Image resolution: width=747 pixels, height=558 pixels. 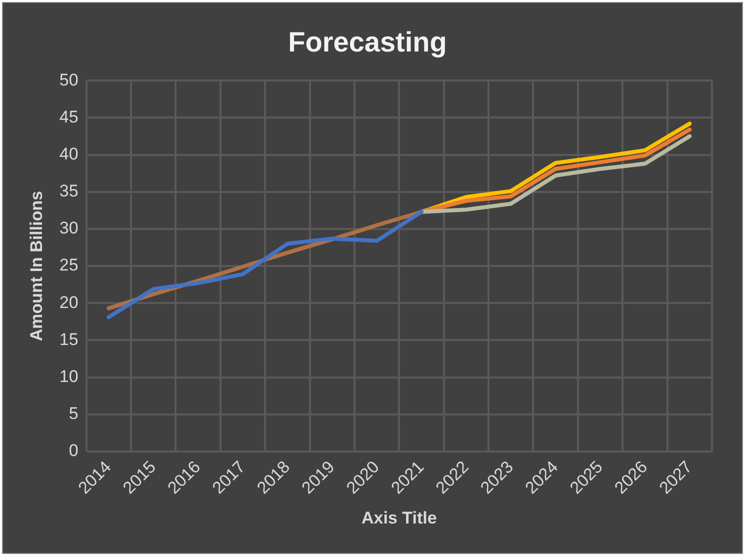 What do you see at coordinates (367, 42) in the screenshot?
I see `chart-title: Forecasting` at bounding box center [367, 42].